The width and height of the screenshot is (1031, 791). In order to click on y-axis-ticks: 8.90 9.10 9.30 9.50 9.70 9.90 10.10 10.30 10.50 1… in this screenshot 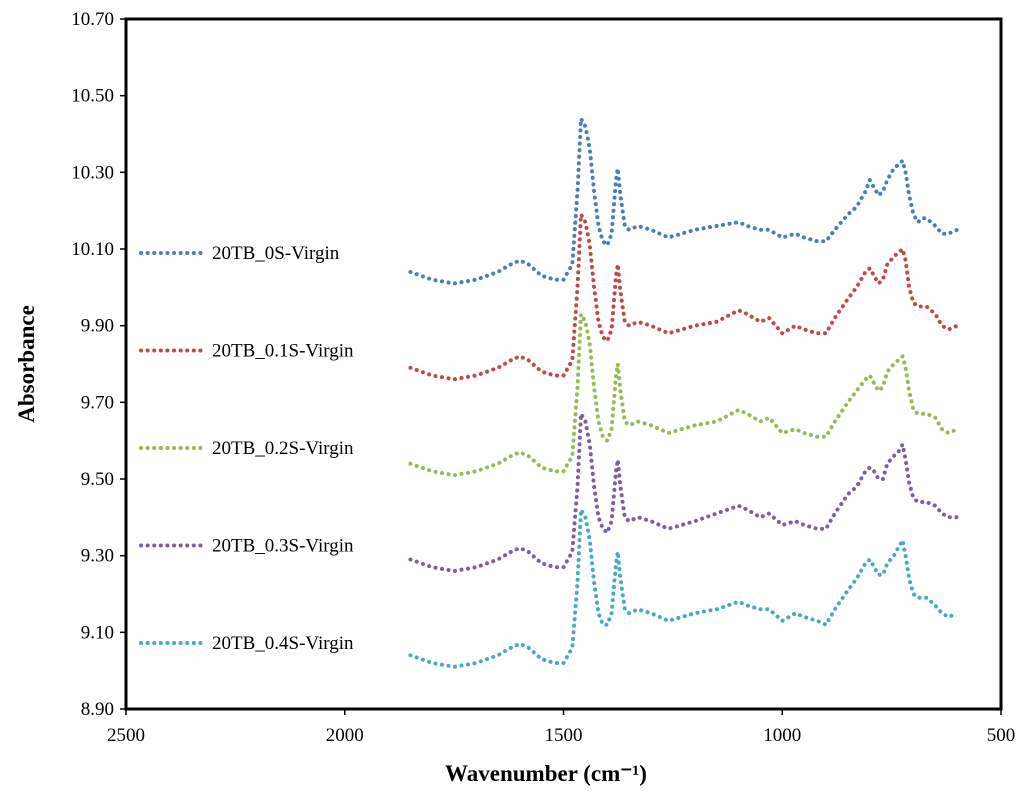, I will do `click(98, 364)`.